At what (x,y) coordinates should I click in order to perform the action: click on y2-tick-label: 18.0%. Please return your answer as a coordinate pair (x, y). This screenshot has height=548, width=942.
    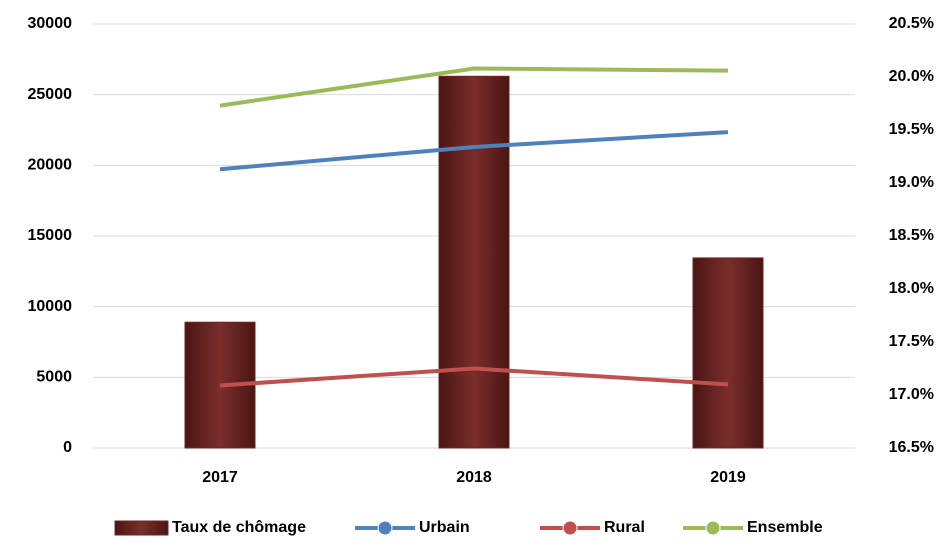
    Looking at the image, I should click on (911, 288).